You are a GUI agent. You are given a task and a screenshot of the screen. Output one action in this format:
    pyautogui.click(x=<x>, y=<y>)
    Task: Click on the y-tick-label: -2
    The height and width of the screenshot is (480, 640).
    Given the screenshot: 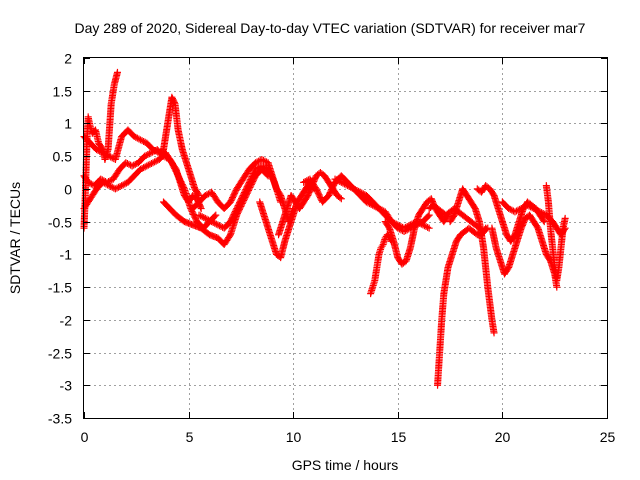 What is the action you would take?
    pyautogui.click(x=66, y=321)
    